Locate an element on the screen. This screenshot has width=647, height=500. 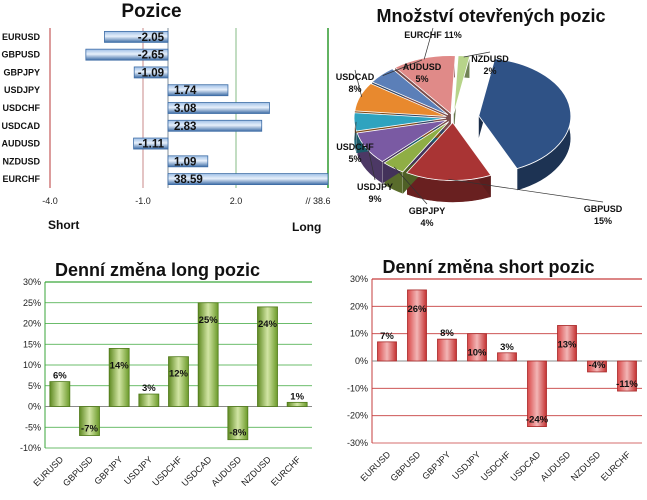
pie-slice-label: NZDUSD is located at coordinates (490, 59).